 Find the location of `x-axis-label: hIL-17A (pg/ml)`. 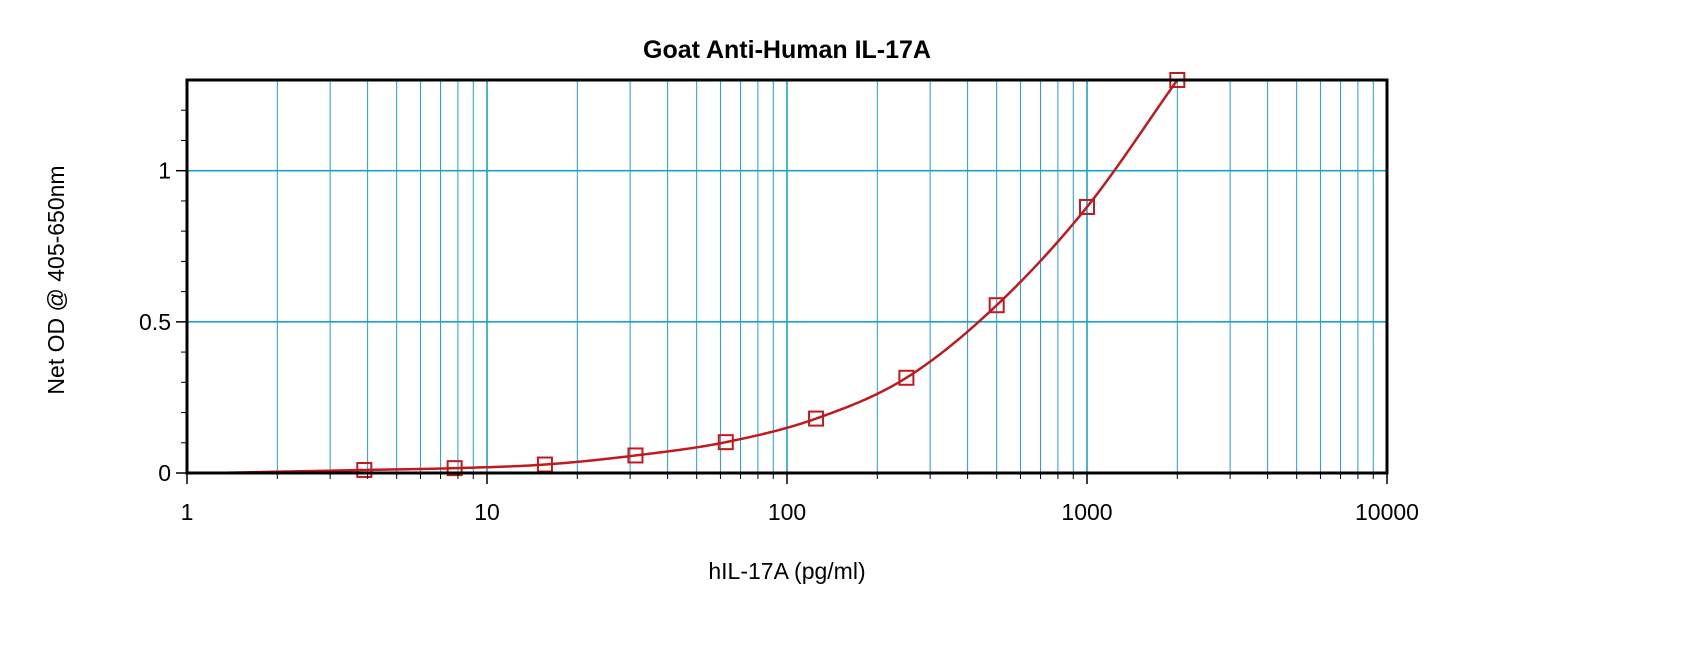

x-axis-label: hIL-17A (pg/ml) is located at coordinates (786, 571).